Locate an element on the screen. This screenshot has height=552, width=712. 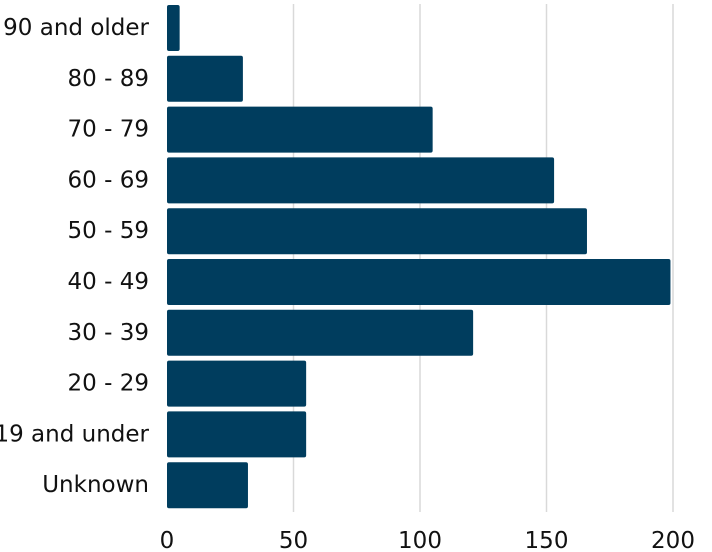
x-tick-label: 0 is located at coordinates (167, 540).